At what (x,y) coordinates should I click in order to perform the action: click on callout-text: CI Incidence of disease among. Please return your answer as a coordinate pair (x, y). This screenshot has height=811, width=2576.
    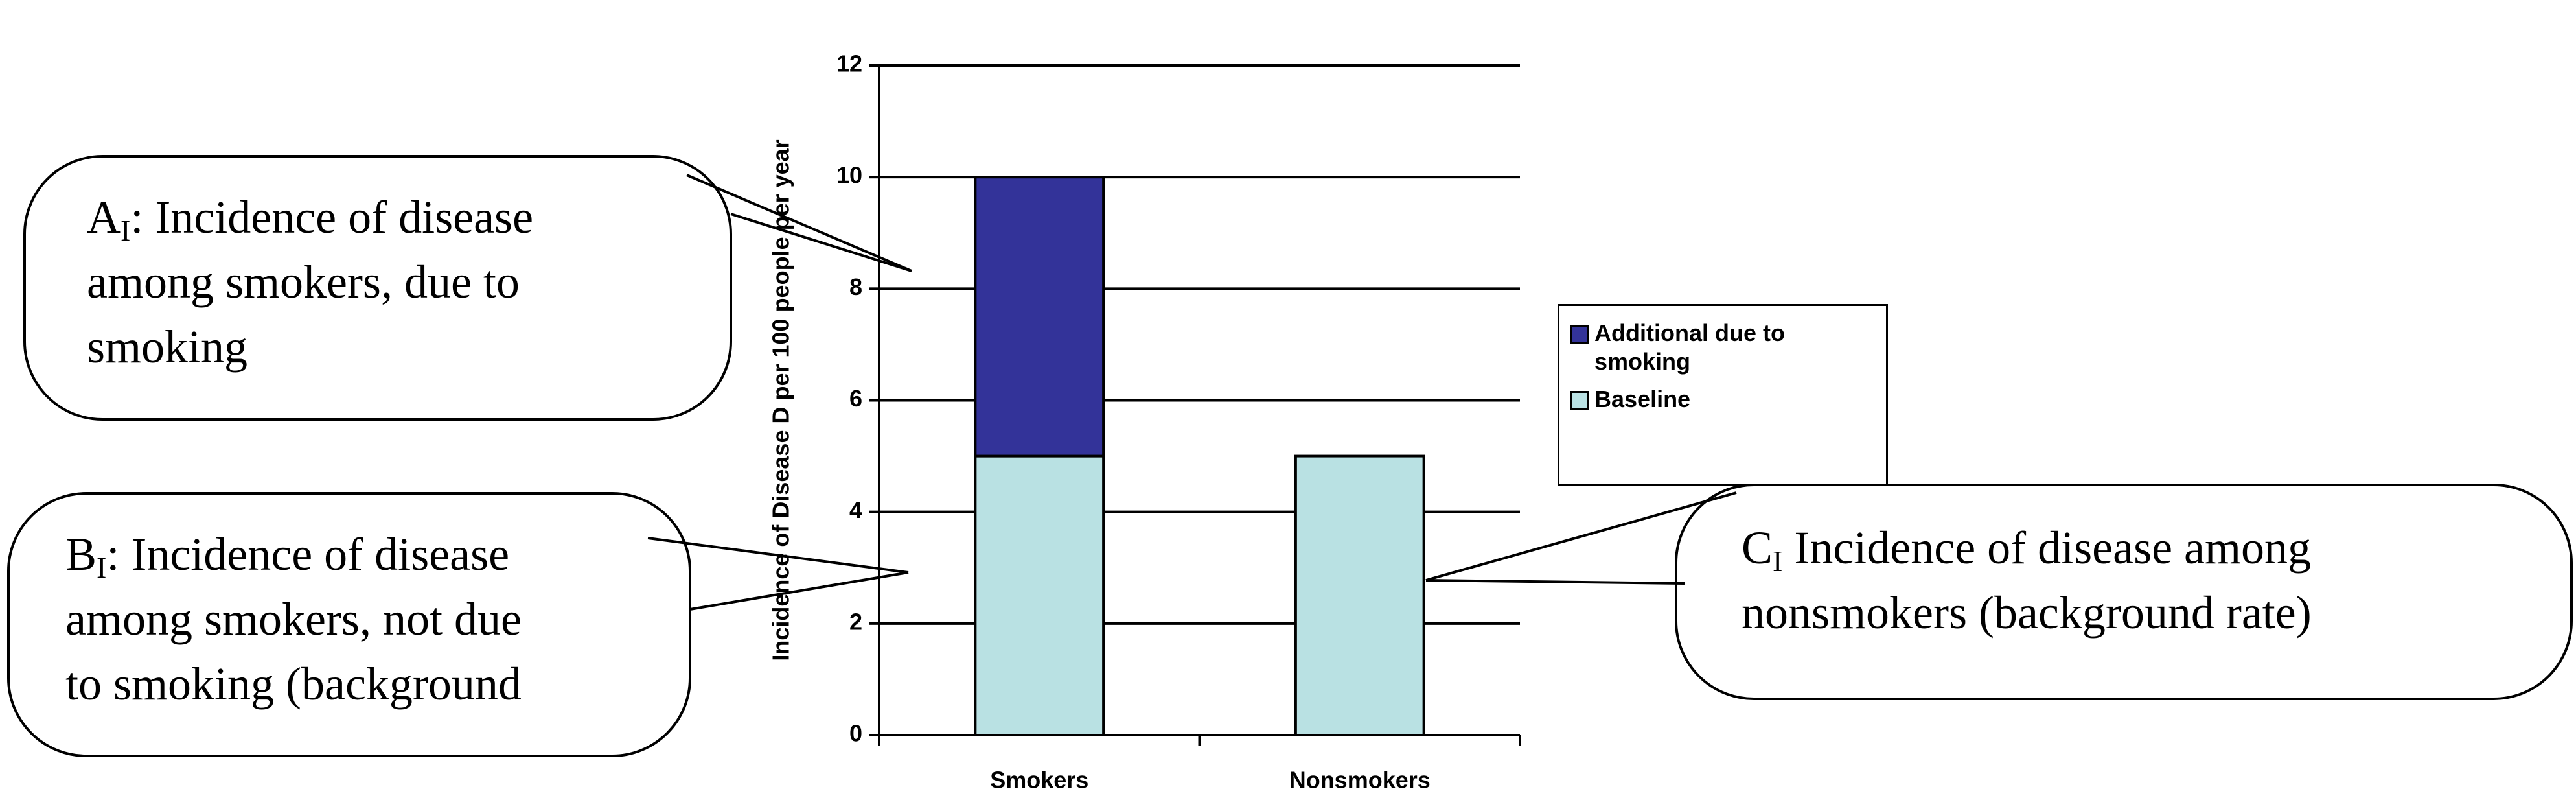
    Looking at the image, I should click on (2027, 550).